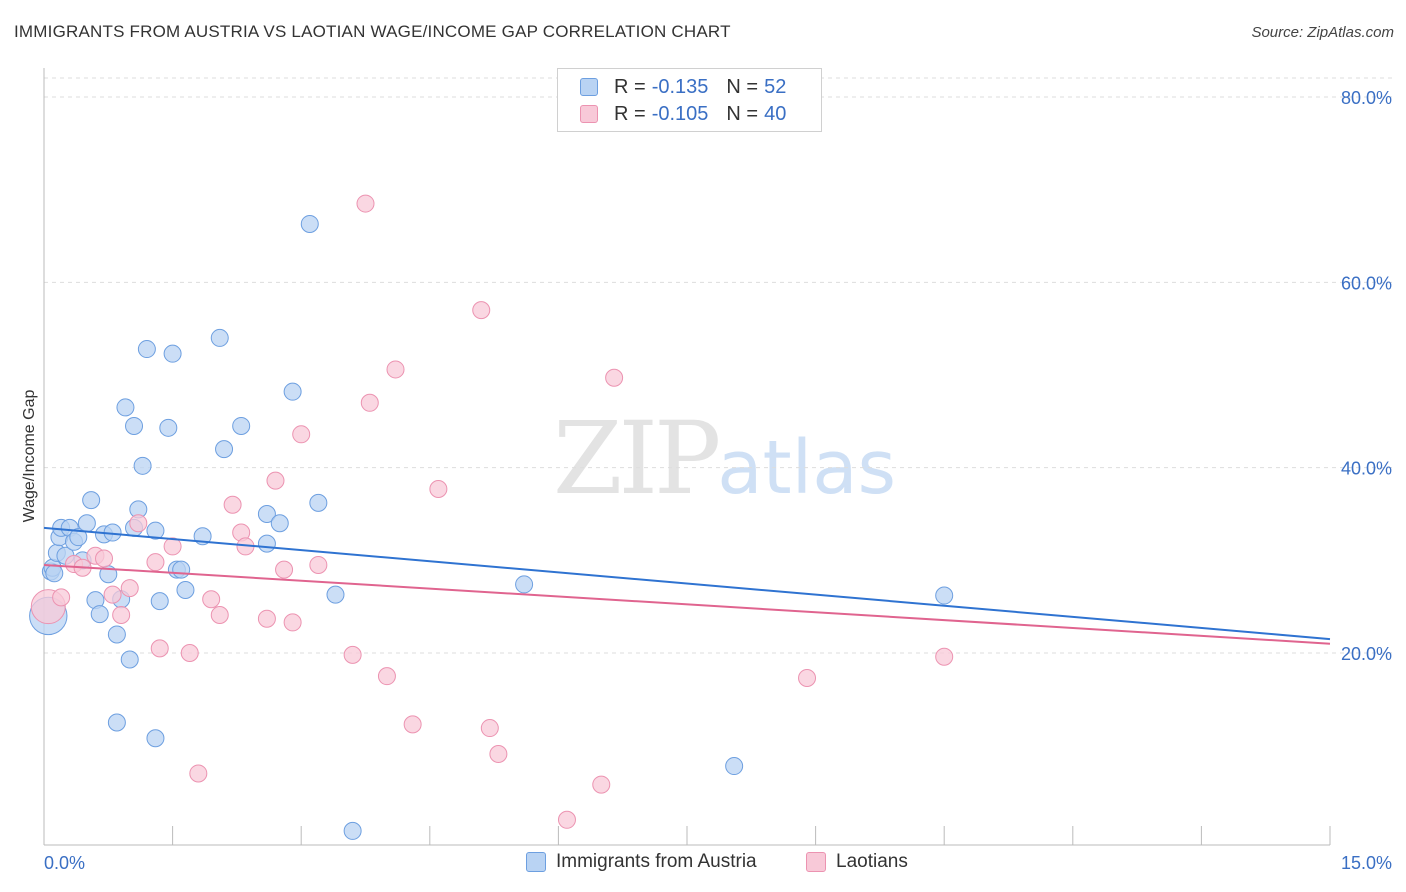  Describe the element at coordinates (589, 87) in the screenshot. I see `legend-swatch-austria` at that location.